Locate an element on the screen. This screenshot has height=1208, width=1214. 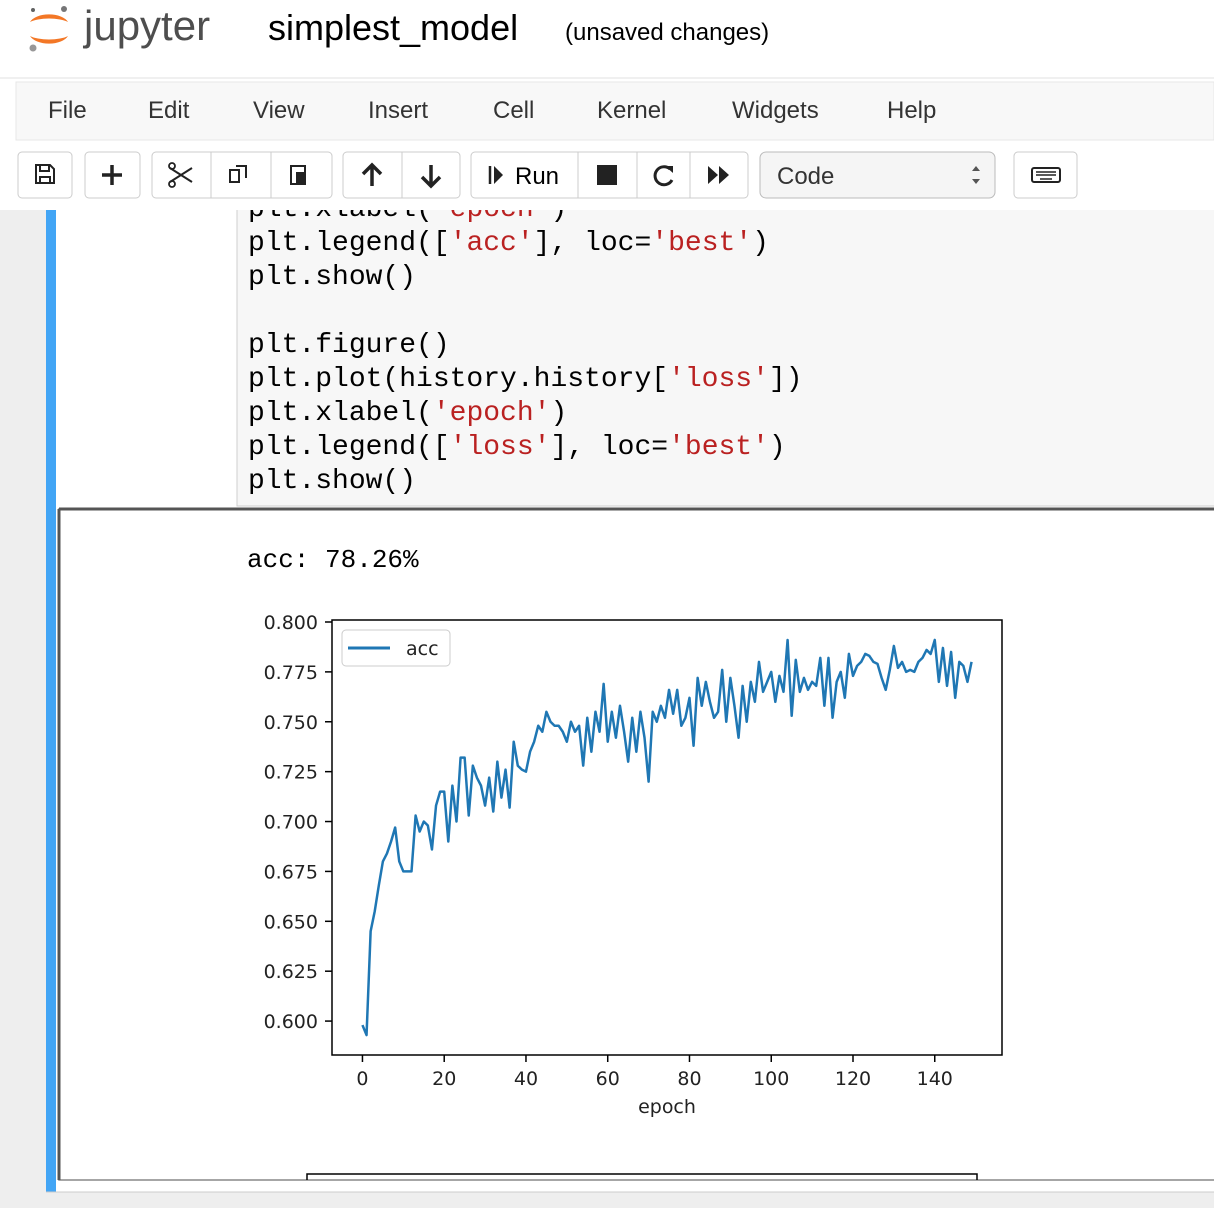
x-tick-label: 140 is located at coordinates (935, 1079).